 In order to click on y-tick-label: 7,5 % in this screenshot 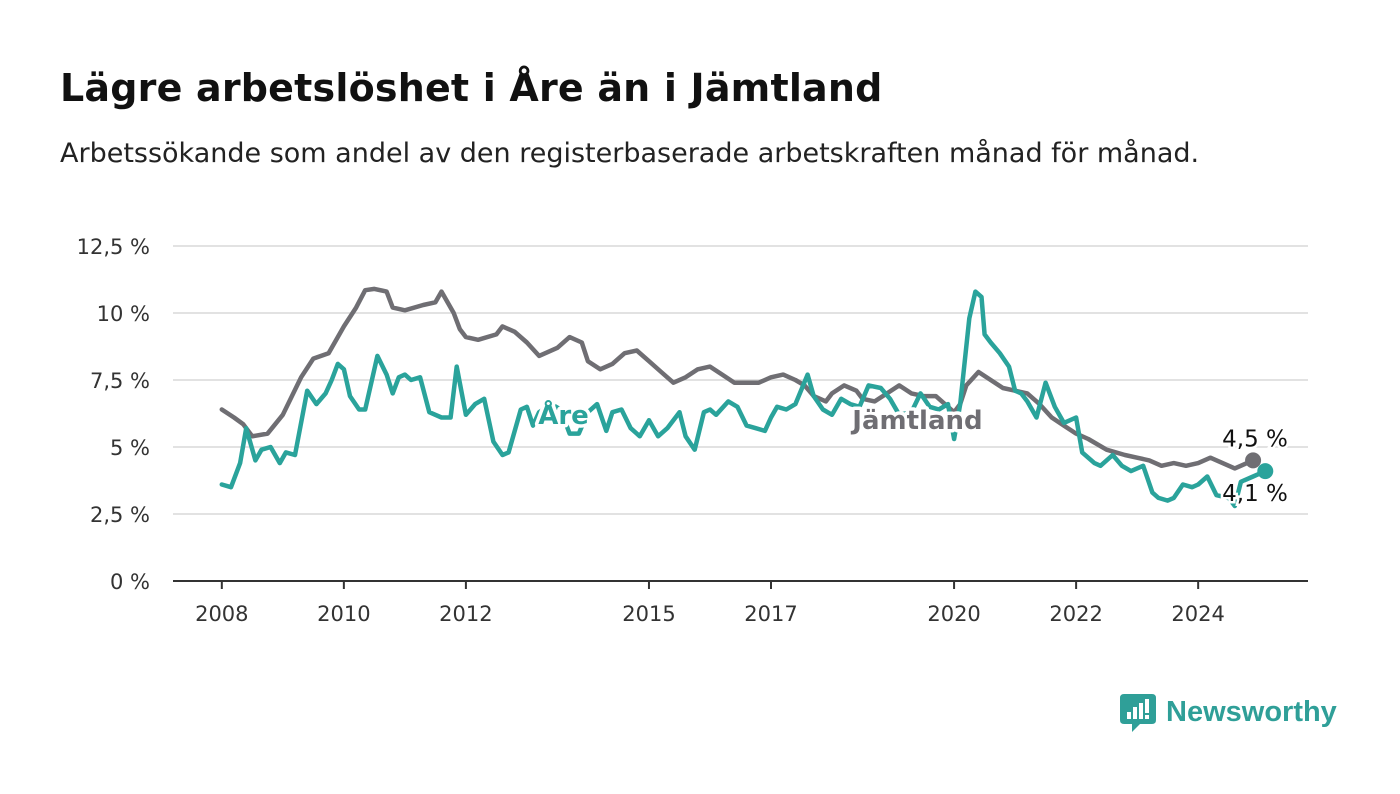, I will do `click(120, 381)`.